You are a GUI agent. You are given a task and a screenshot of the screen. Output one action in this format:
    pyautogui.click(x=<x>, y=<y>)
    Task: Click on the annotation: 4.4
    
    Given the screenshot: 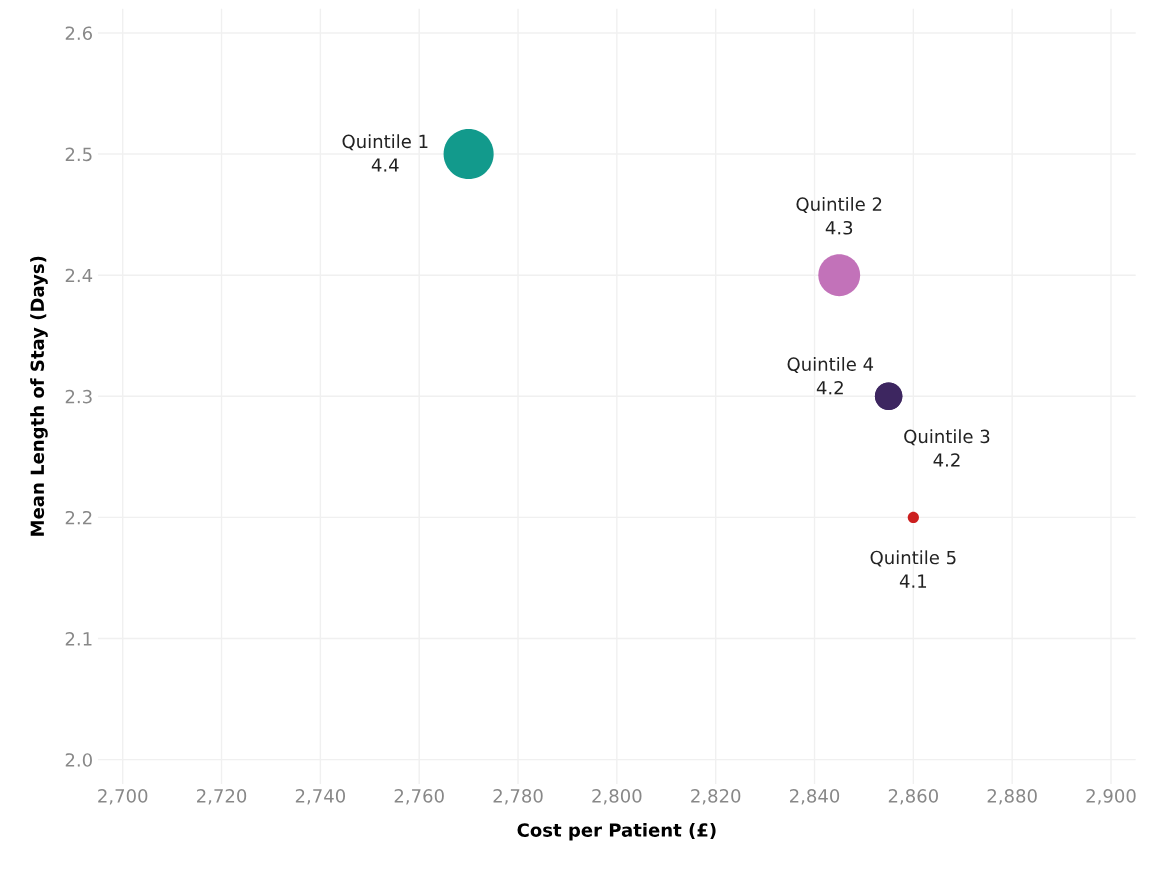 What is the action you would take?
    pyautogui.click(x=385, y=165)
    